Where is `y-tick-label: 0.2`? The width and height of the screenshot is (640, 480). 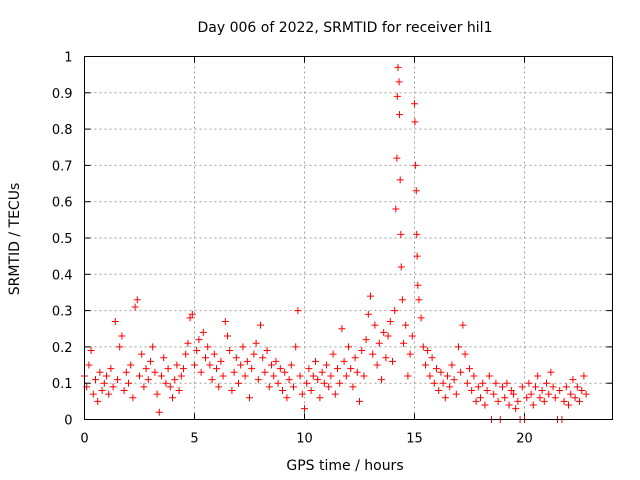 y-tick-label: 0.2 is located at coordinates (62, 348).